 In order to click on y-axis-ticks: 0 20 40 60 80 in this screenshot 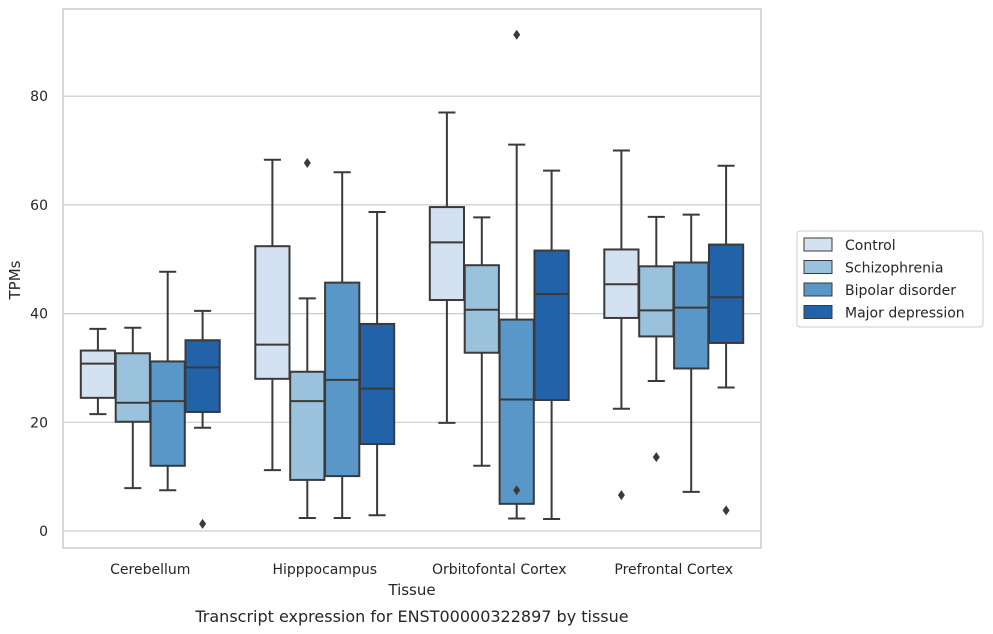, I will do `click(39, 314)`.